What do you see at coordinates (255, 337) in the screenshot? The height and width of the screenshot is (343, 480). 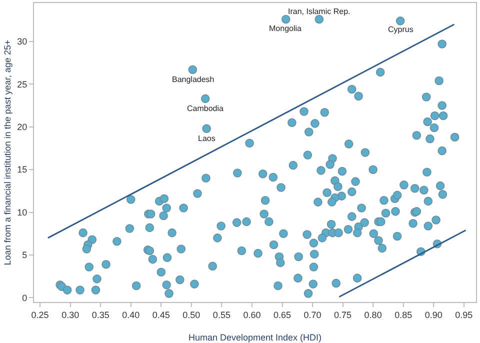 I see `x-axis-title: Human Development Index (HDI)` at bounding box center [255, 337].